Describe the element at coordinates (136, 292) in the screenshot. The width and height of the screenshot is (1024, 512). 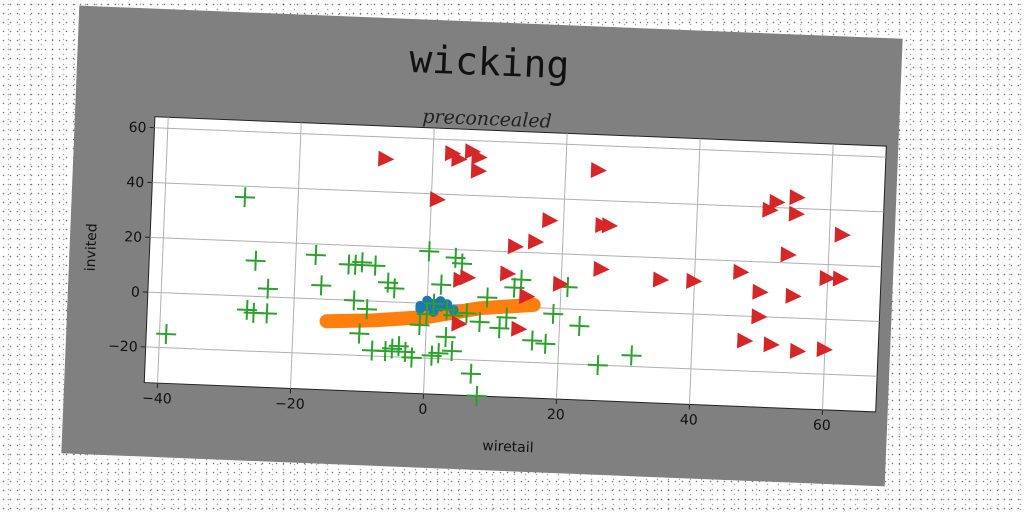
I see `y-tick-label: 0` at that location.